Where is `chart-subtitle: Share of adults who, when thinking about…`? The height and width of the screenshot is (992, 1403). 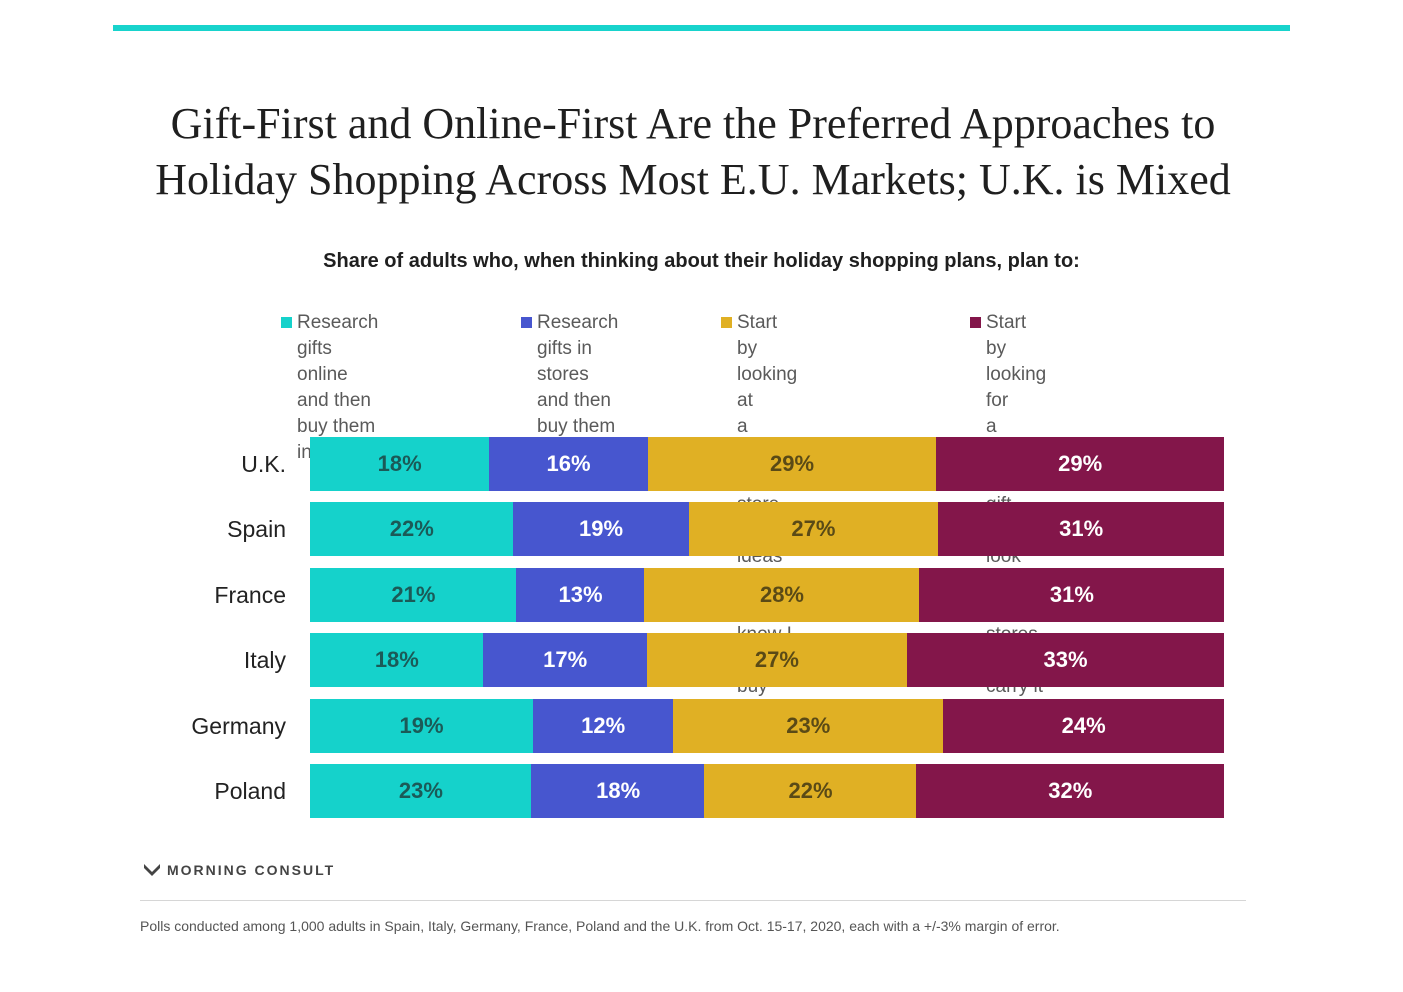
chart-subtitle: Share of adults who, when thinking about… is located at coordinates (701, 261).